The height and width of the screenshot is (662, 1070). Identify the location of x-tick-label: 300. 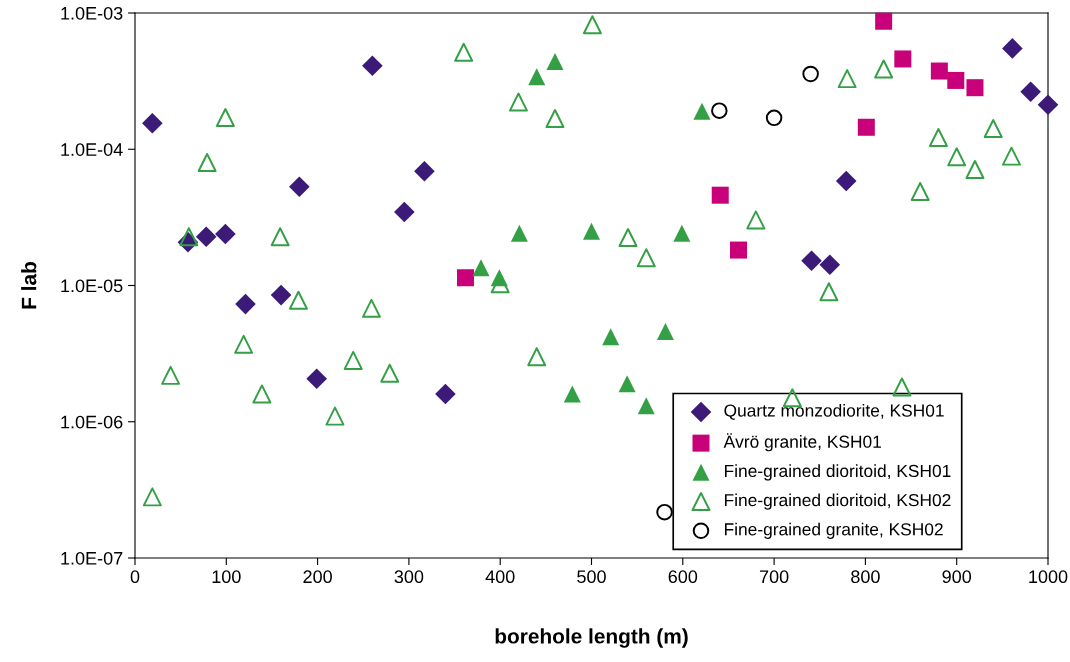
(409, 577).